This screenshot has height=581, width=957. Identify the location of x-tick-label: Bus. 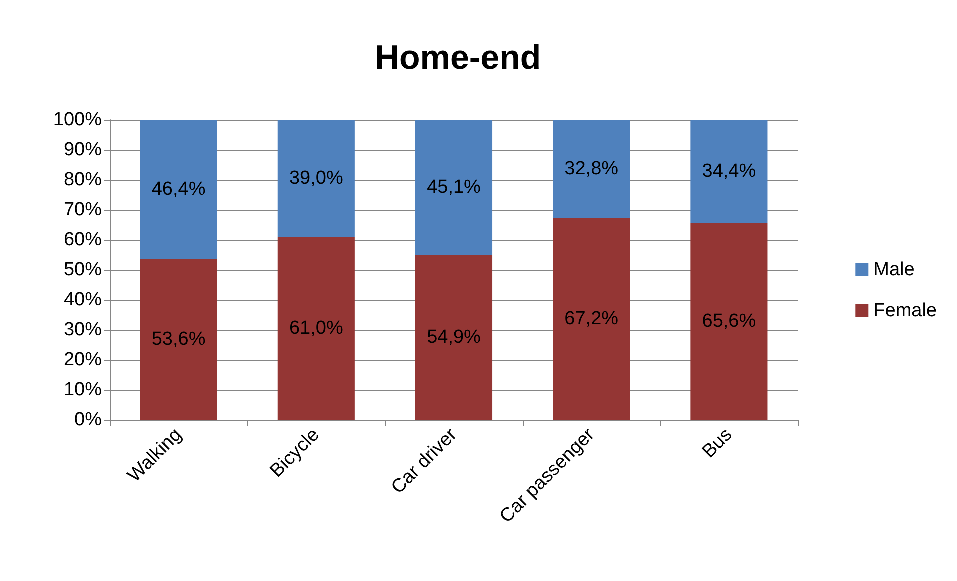
(717, 443).